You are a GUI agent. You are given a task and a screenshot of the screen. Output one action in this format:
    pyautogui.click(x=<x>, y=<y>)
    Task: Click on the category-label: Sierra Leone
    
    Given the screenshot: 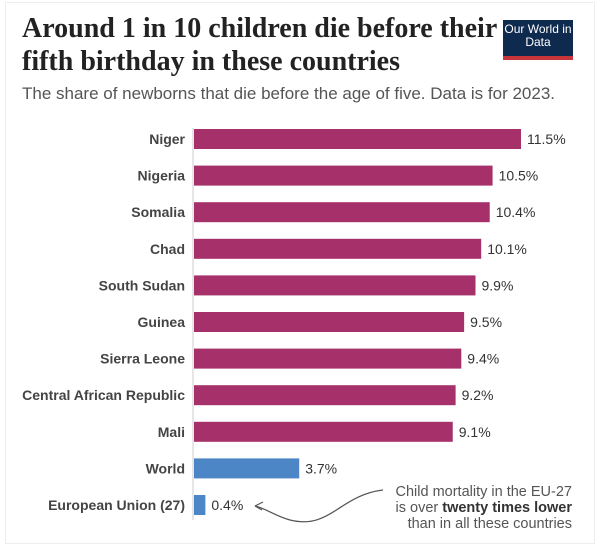 What is the action you would take?
    pyautogui.click(x=142, y=359)
    